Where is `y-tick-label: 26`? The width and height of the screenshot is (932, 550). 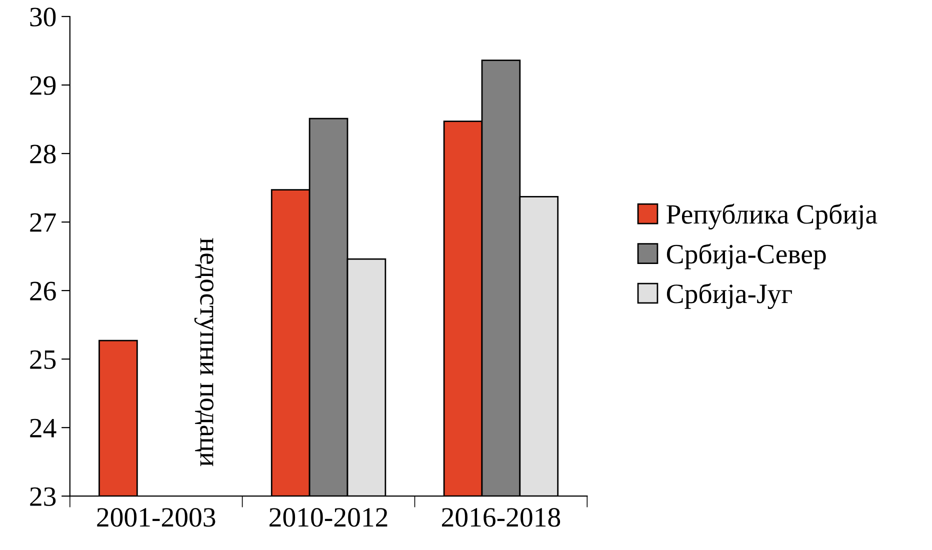
y-tick-label: 26 is located at coordinates (43, 291).